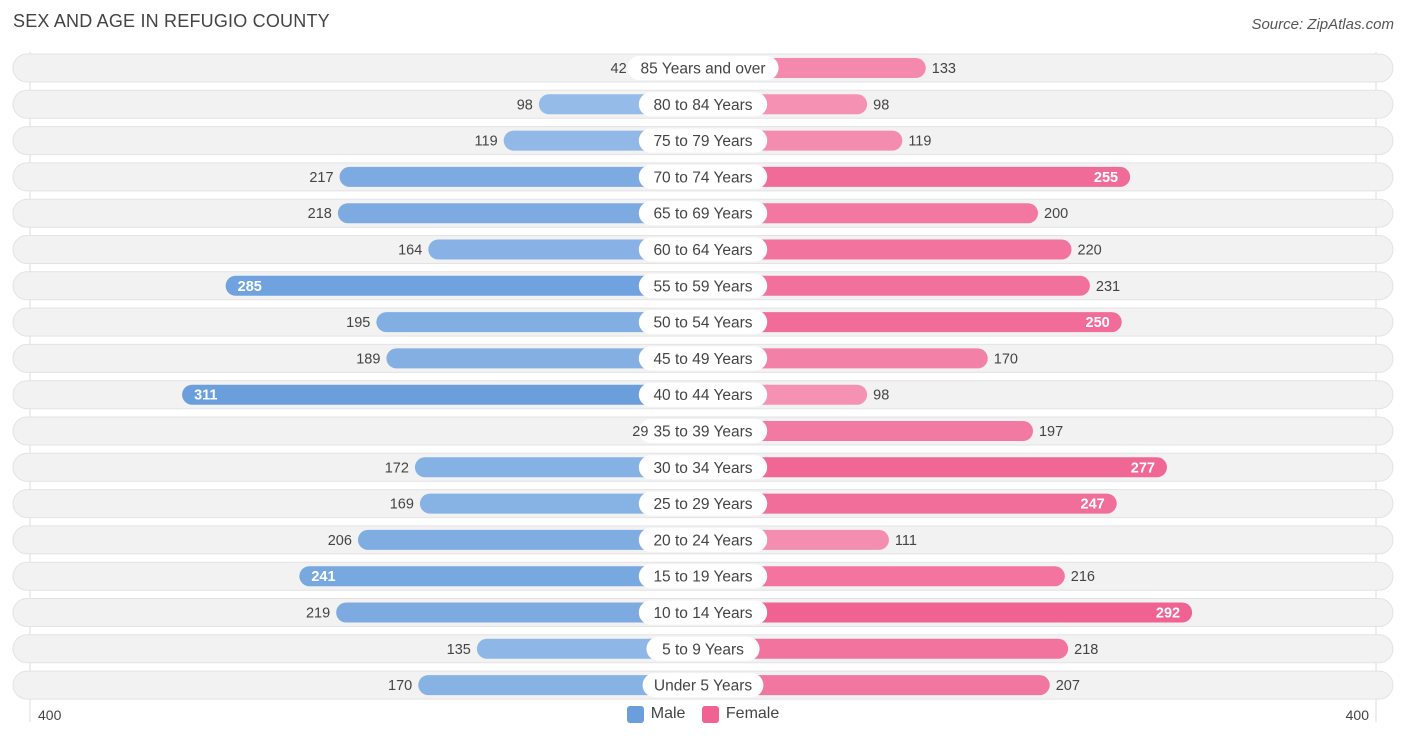 This screenshot has width=1406, height=740. What do you see at coordinates (340, 541) in the screenshot?
I see `value-label-male: 206` at bounding box center [340, 541].